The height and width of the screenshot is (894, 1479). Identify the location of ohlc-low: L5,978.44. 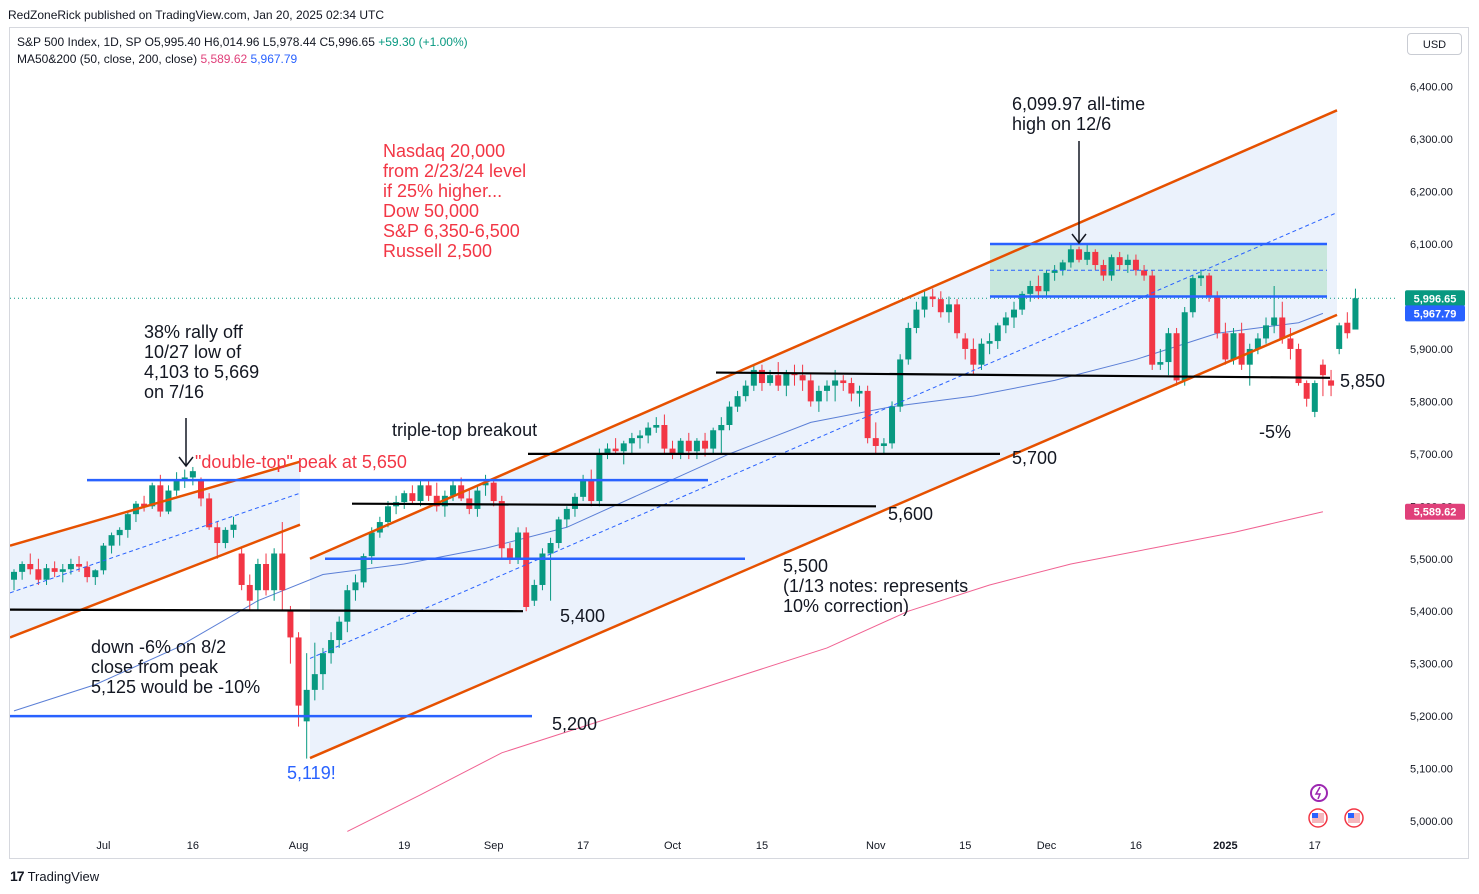
(289, 42).